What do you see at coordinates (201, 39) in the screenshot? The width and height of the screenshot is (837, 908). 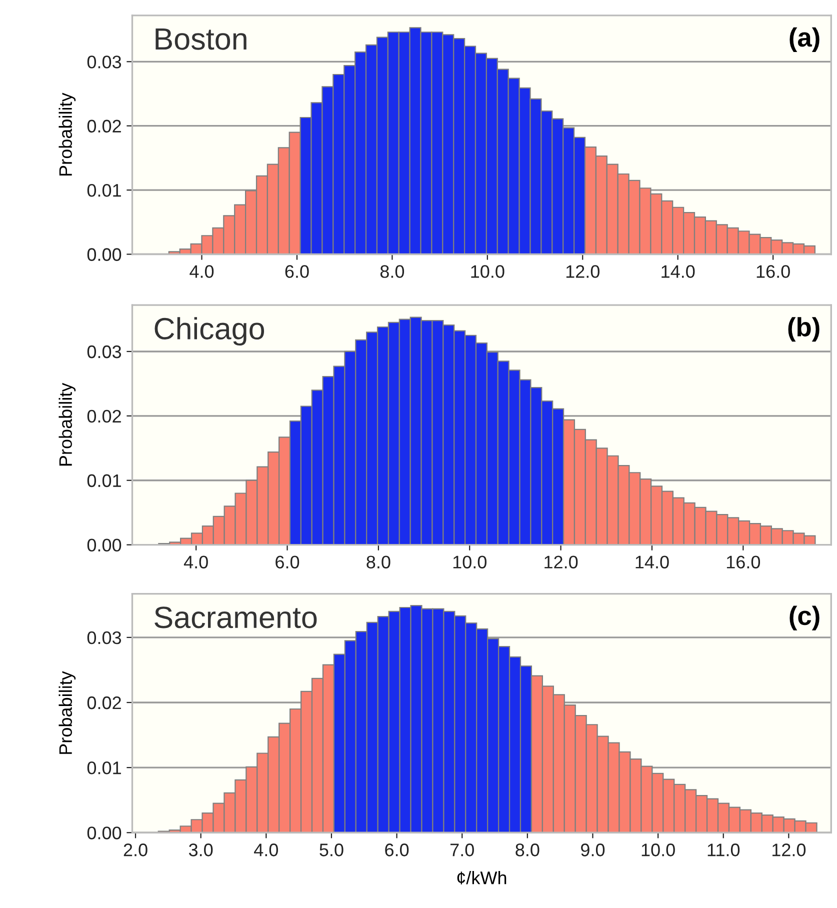 I see `chart-title: Boston` at bounding box center [201, 39].